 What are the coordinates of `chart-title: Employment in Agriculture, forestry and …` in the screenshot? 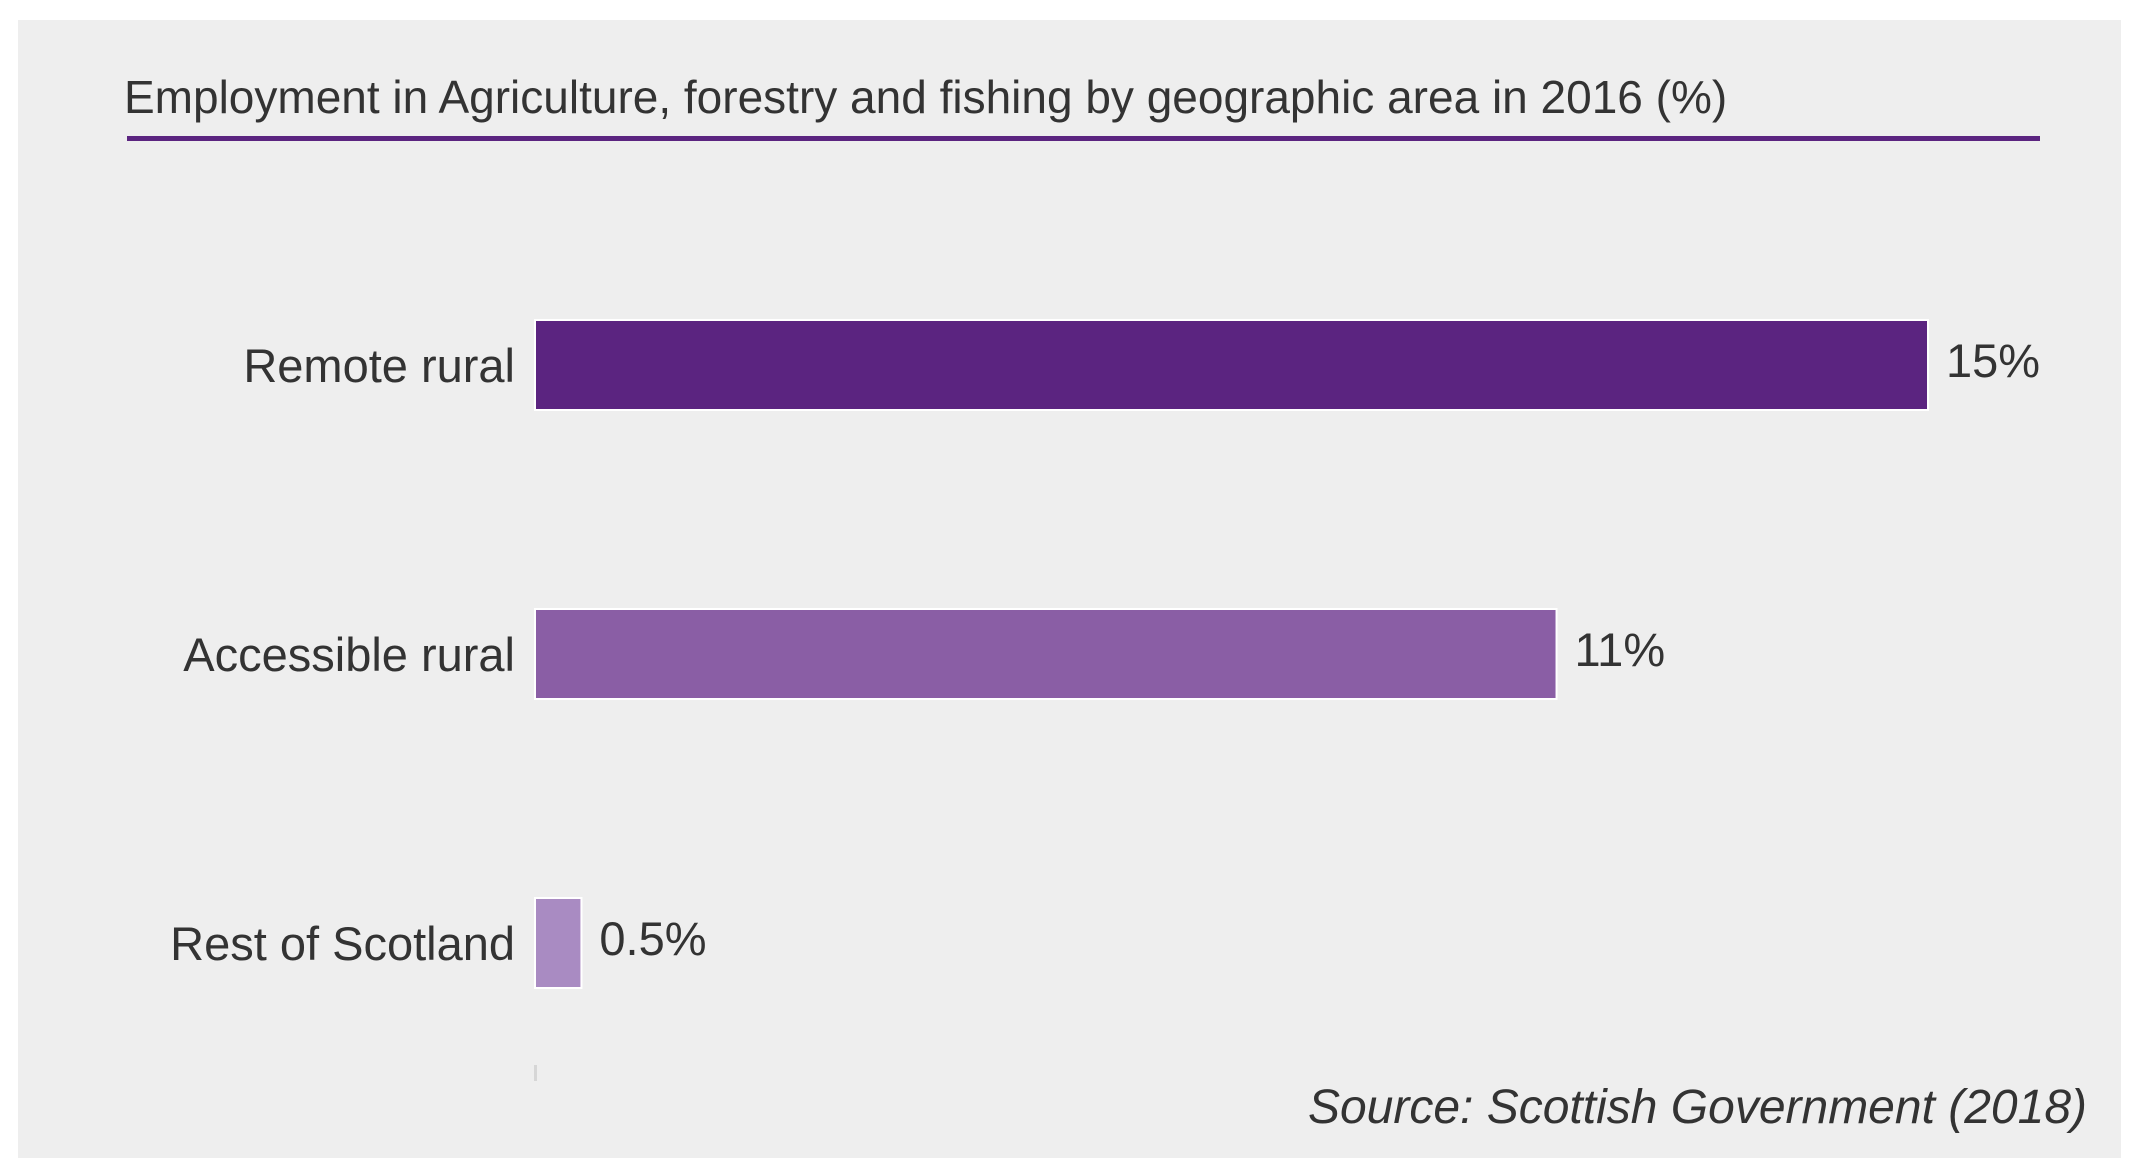 It's located at (926, 97).